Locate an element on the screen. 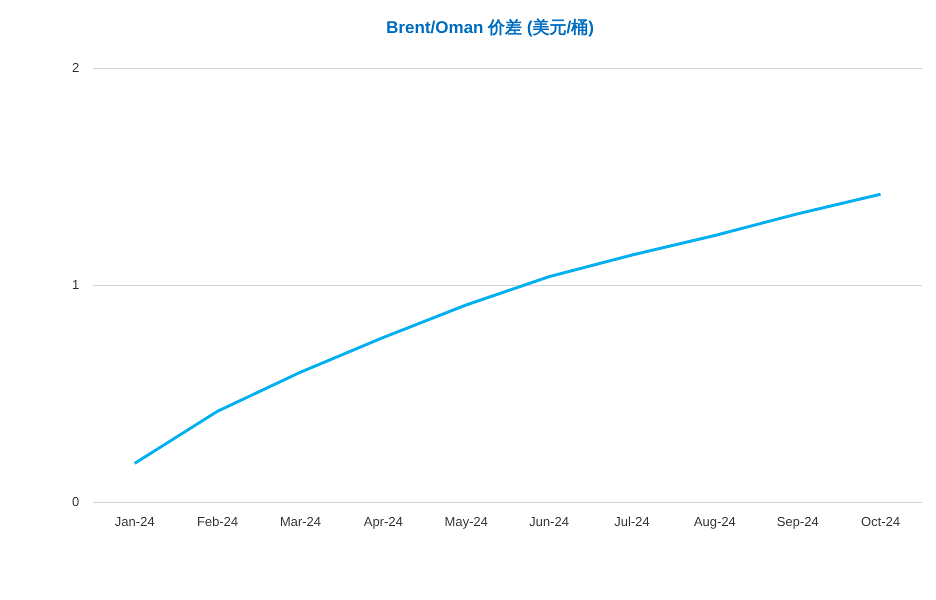 The height and width of the screenshot is (600, 936). y-tick-label: 1 is located at coordinates (76, 284).